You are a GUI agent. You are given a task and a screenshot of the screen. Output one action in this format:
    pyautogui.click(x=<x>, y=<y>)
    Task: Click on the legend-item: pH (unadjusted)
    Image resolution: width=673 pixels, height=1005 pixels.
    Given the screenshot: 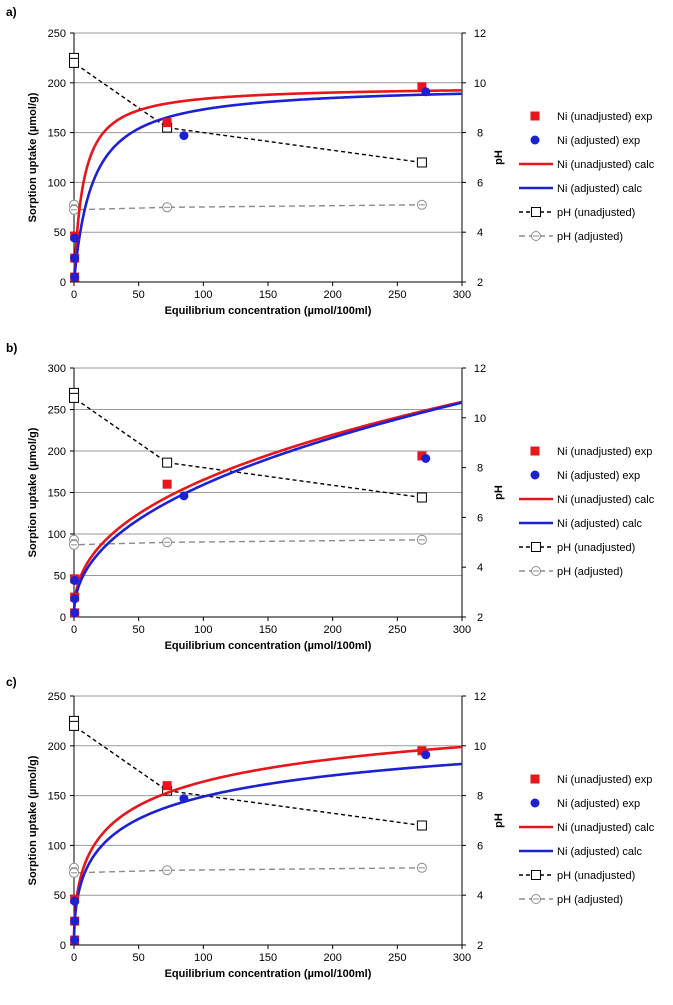 What is the action you would take?
    pyautogui.click(x=577, y=548)
    